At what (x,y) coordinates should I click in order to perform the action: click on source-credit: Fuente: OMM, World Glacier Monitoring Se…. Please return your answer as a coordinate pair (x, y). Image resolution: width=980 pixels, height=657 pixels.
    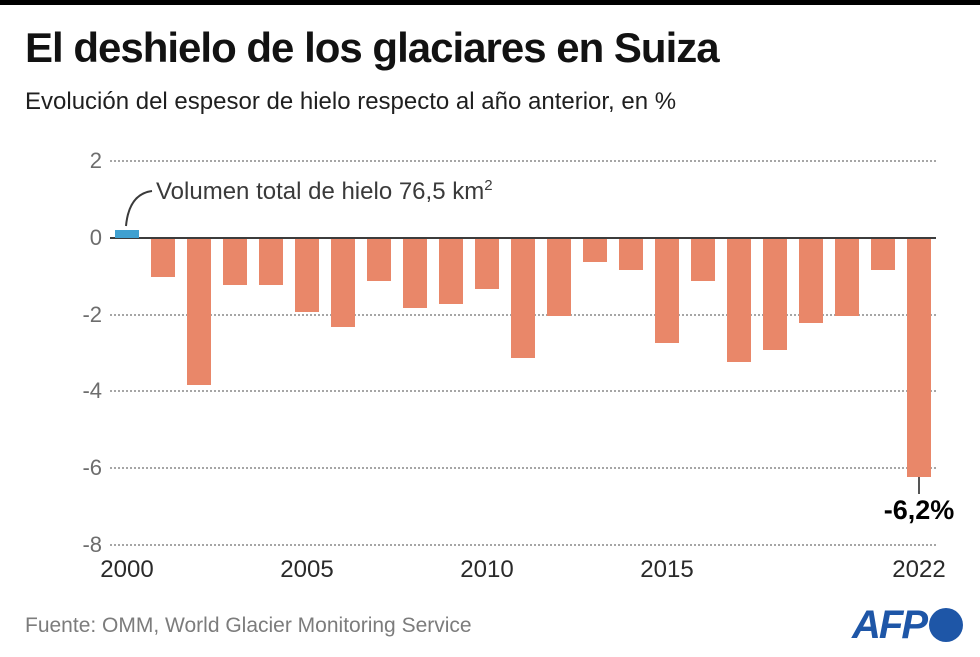
    Looking at the image, I should click on (248, 625).